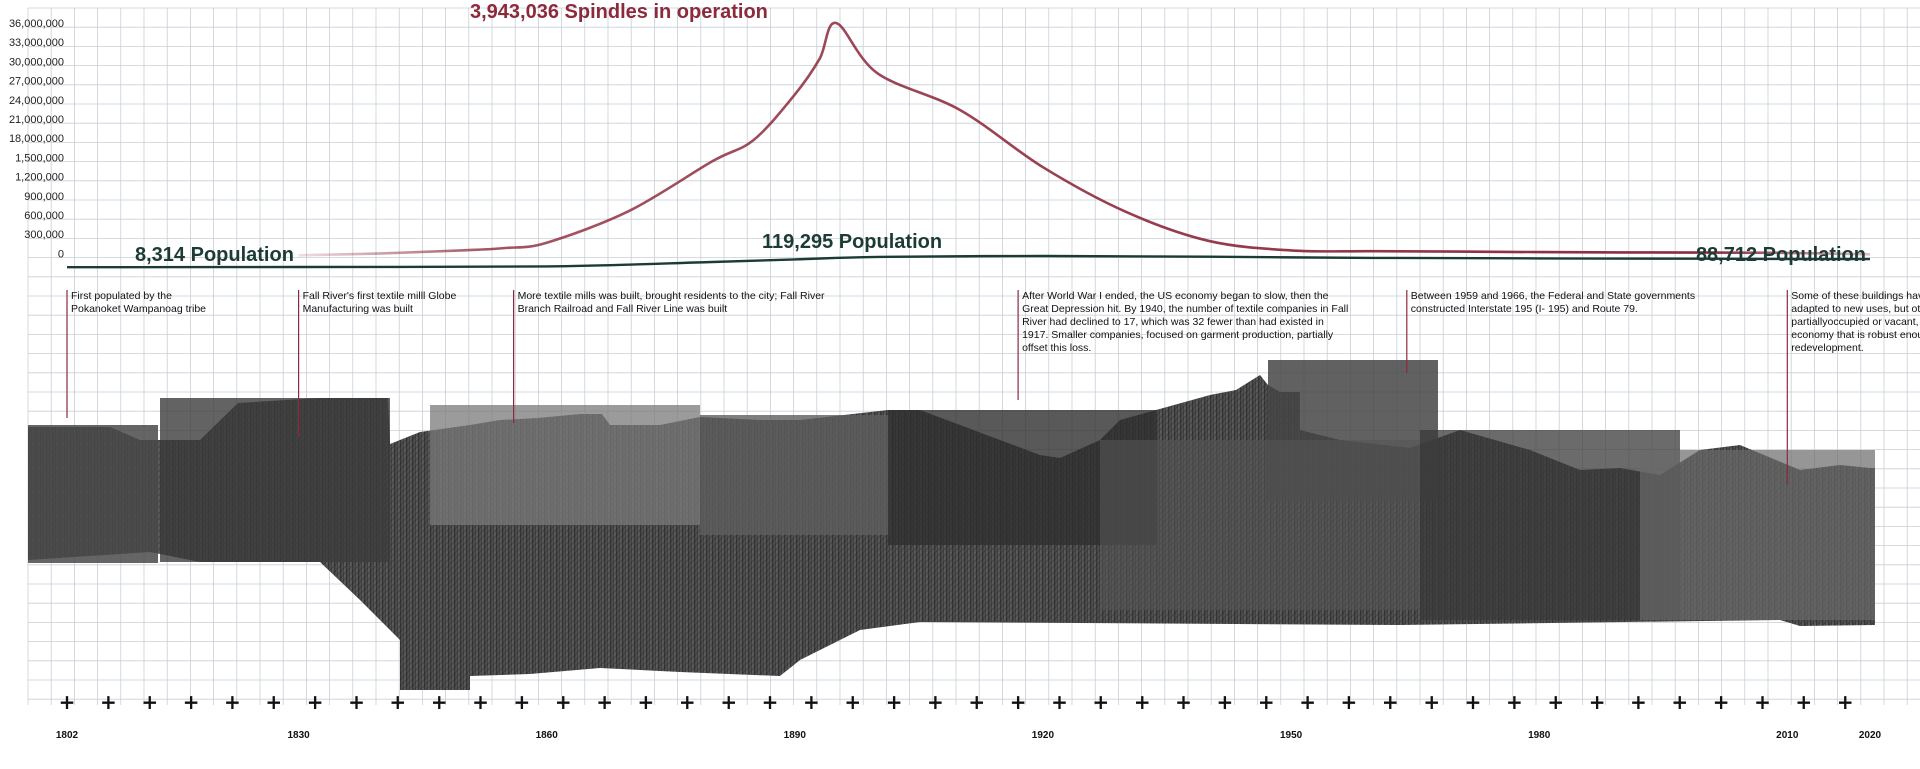  Describe the element at coordinates (298, 735) in the screenshot. I see `x-tick-label-1830: 1830` at that location.